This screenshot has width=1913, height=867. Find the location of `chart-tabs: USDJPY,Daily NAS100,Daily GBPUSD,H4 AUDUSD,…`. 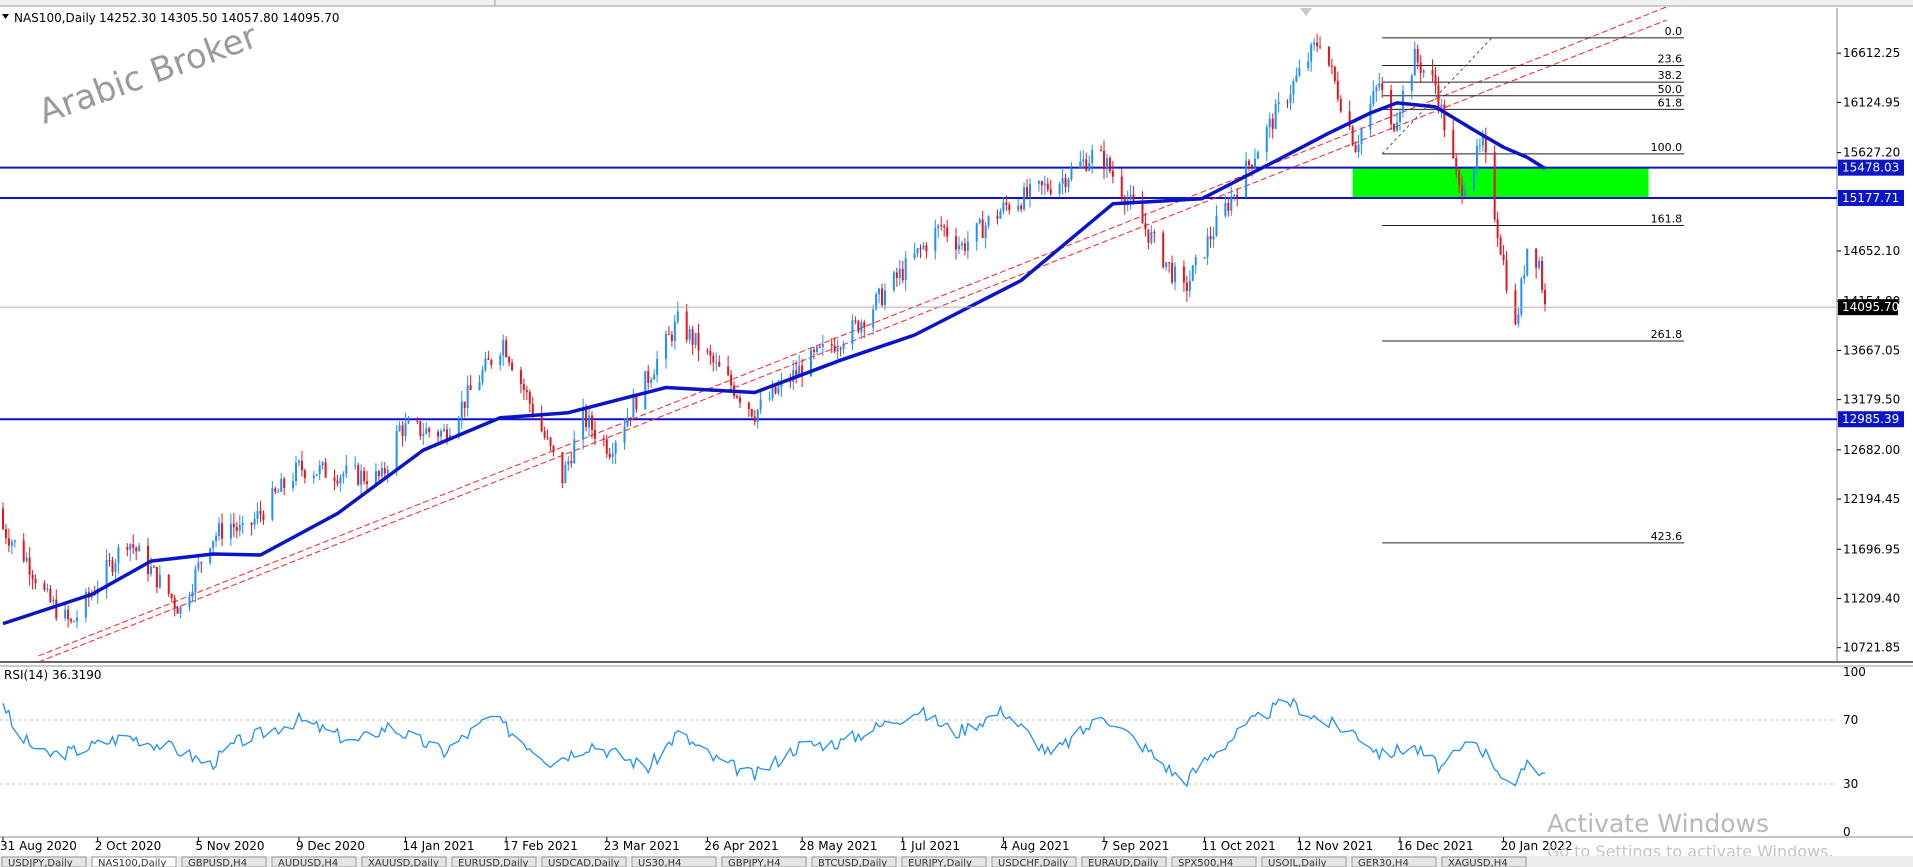

chart-tabs: USDJPY,Daily NAS100,Daily GBPUSD,H4 AUDUSD,… is located at coordinates (764, 861).